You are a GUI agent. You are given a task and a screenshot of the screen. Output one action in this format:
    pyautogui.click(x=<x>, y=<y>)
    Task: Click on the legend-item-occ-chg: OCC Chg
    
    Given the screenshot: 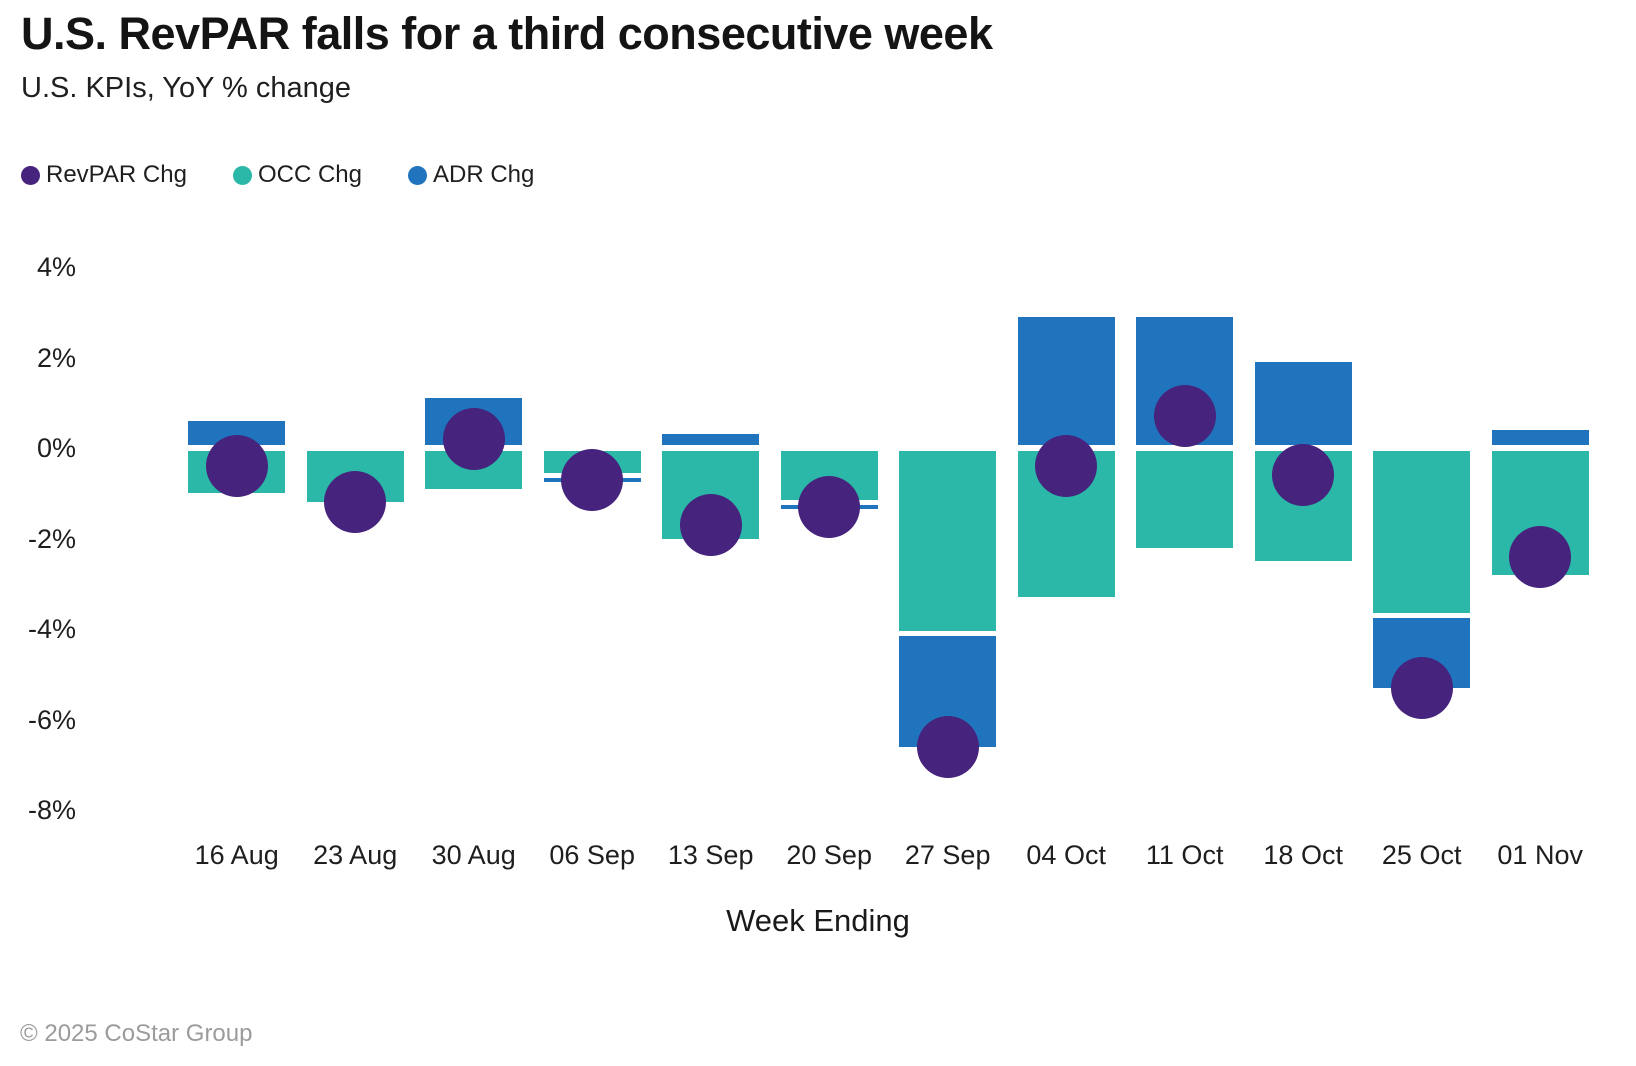 What is the action you would take?
    pyautogui.click(x=297, y=175)
    